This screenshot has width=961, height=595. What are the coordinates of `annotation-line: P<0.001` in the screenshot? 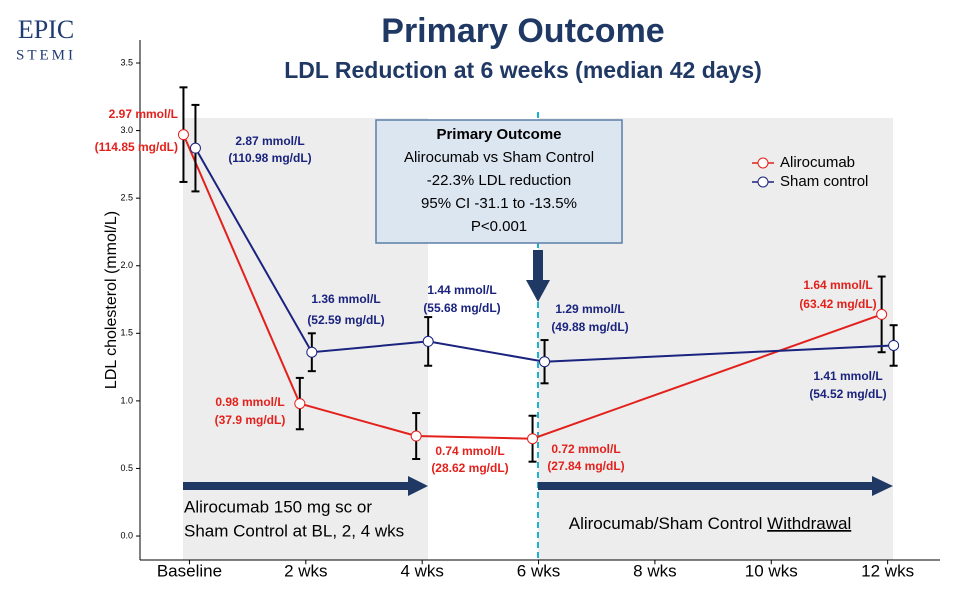 It's located at (499, 226).